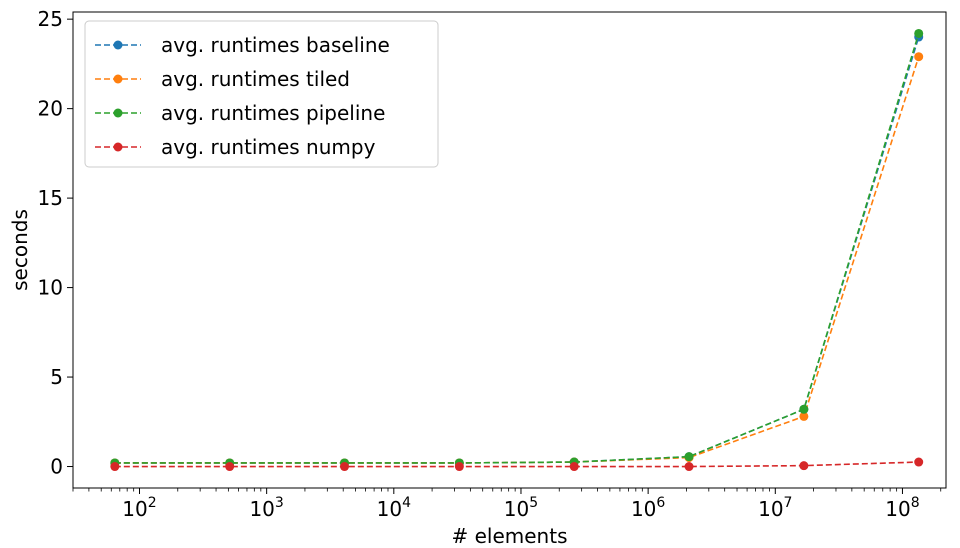 This screenshot has height=548, width=960. I want to click on x-tick-label: 10⁷, so click(775, 508).